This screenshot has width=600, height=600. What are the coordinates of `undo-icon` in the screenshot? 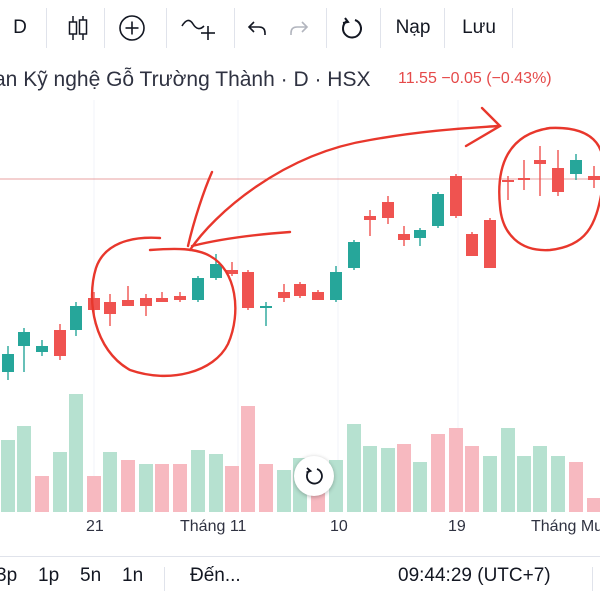 It's located at (256, 28).